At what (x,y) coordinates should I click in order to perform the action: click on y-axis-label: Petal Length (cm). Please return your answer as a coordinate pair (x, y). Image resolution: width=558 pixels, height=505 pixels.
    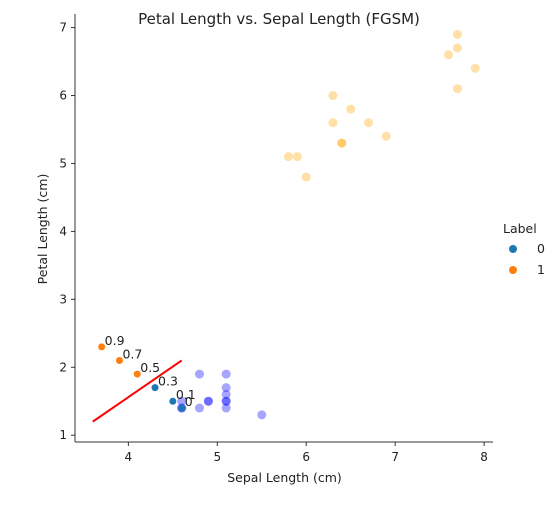
    Looking at the image, I should click on (42, 229).